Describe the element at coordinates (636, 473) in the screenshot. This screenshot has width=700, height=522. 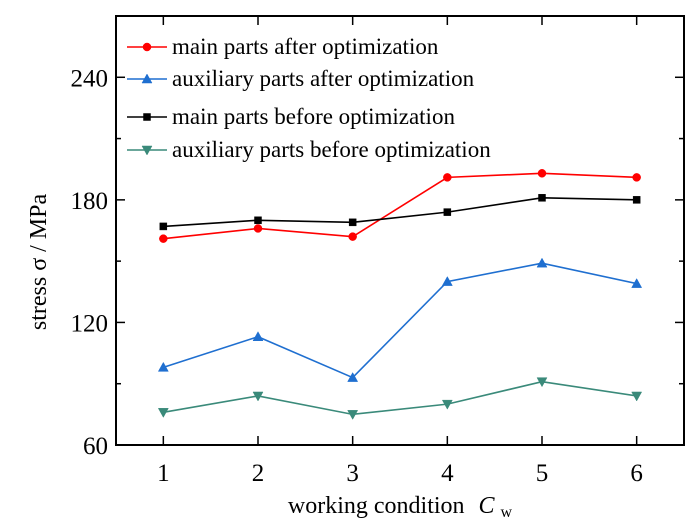
I see `x-tick-label: 6` at that location.